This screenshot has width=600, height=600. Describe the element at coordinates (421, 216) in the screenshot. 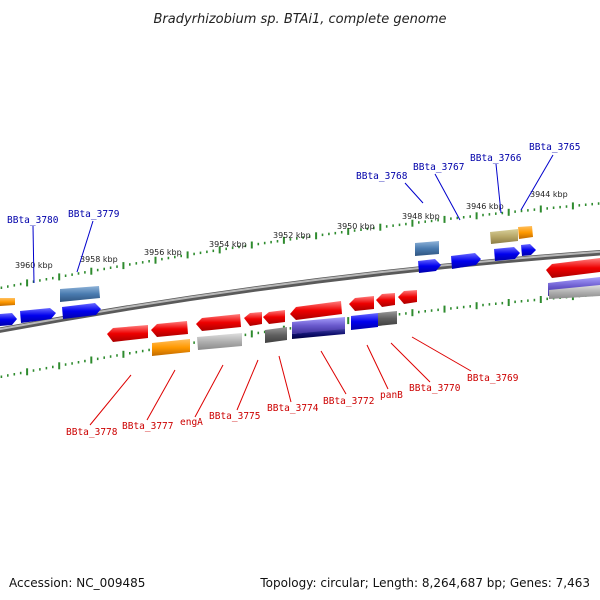

I see `kbp-label: 3948 kbp` at that location.